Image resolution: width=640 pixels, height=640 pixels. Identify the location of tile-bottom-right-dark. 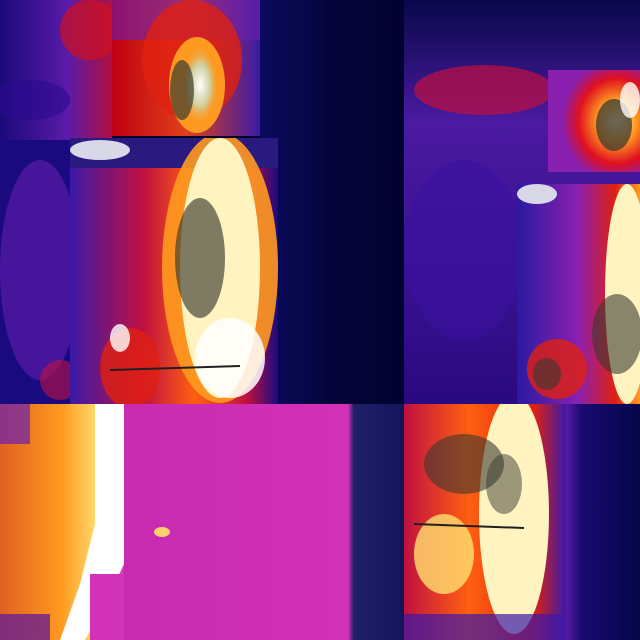
(603, 522).